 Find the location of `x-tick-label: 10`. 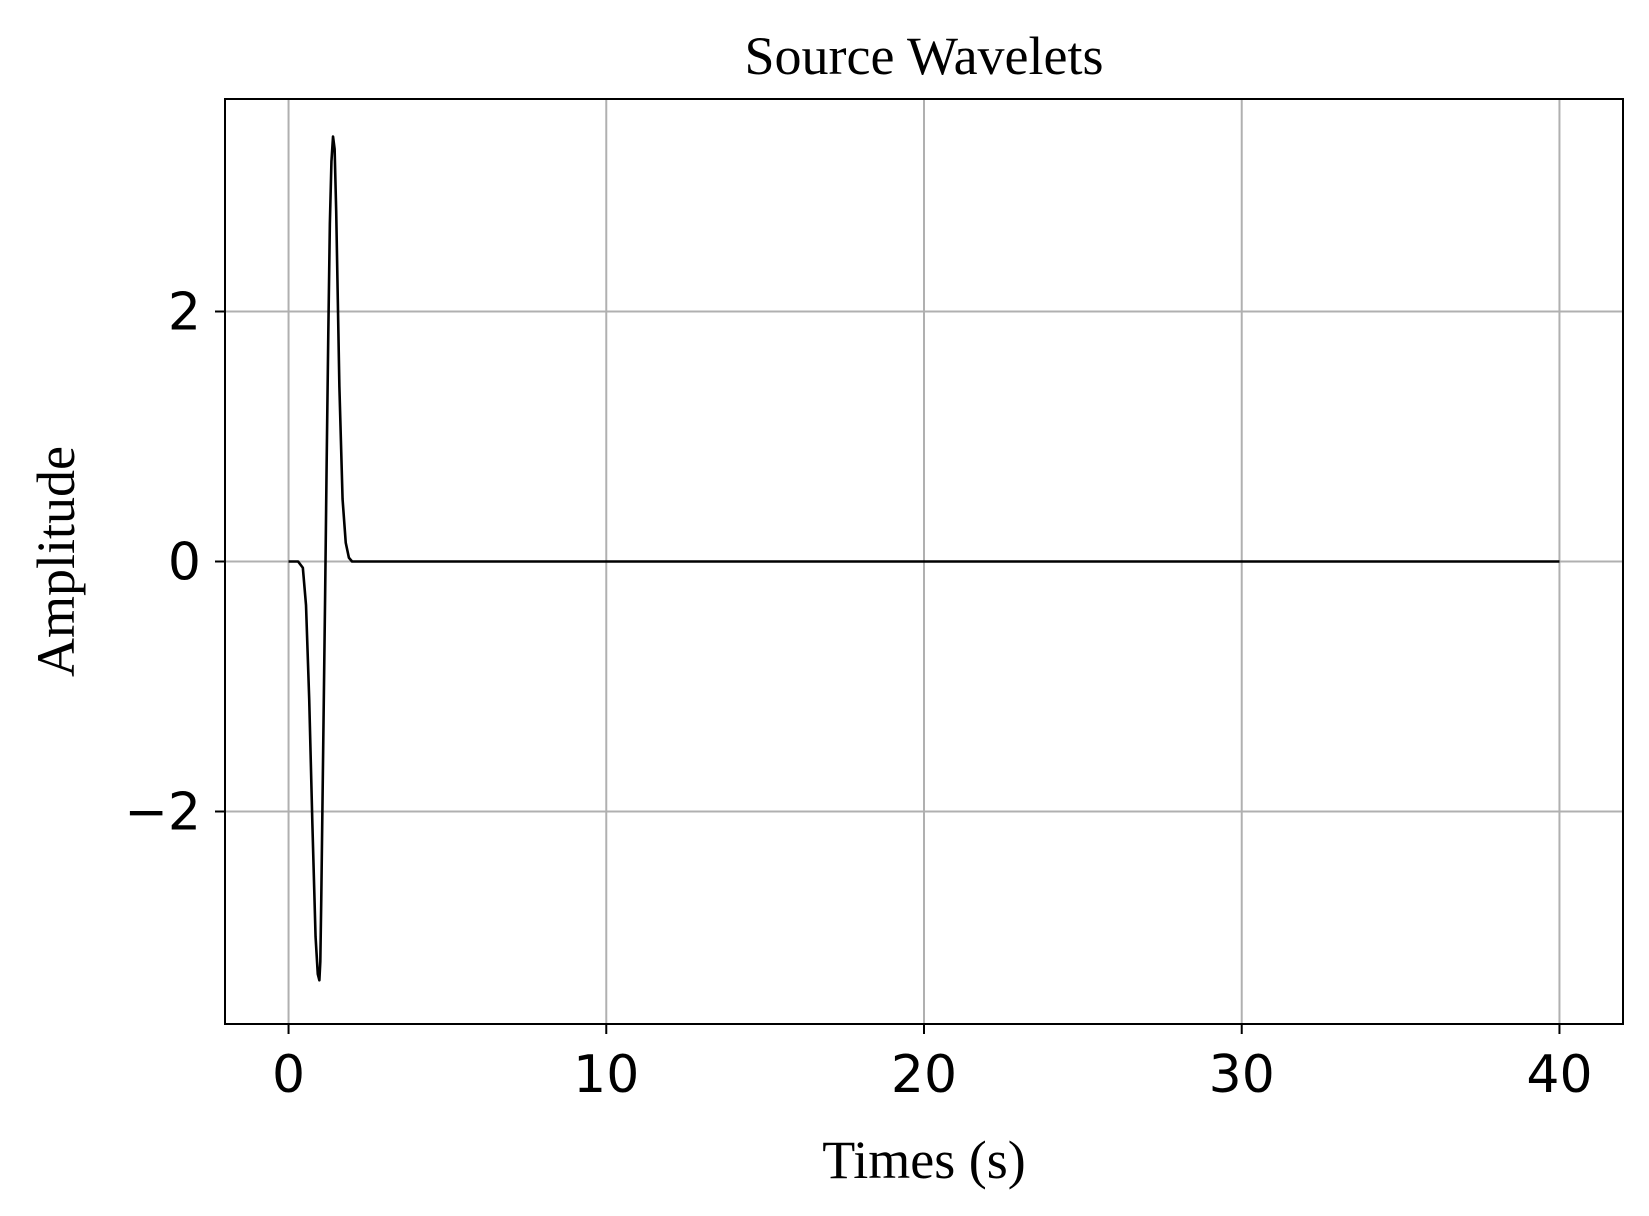

x-tick-label: 10 is located at coordinates (606, 1075).